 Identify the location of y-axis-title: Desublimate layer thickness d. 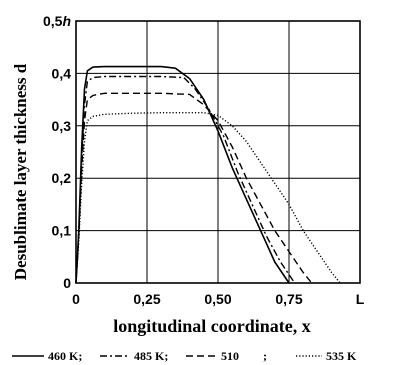
(20, 171).